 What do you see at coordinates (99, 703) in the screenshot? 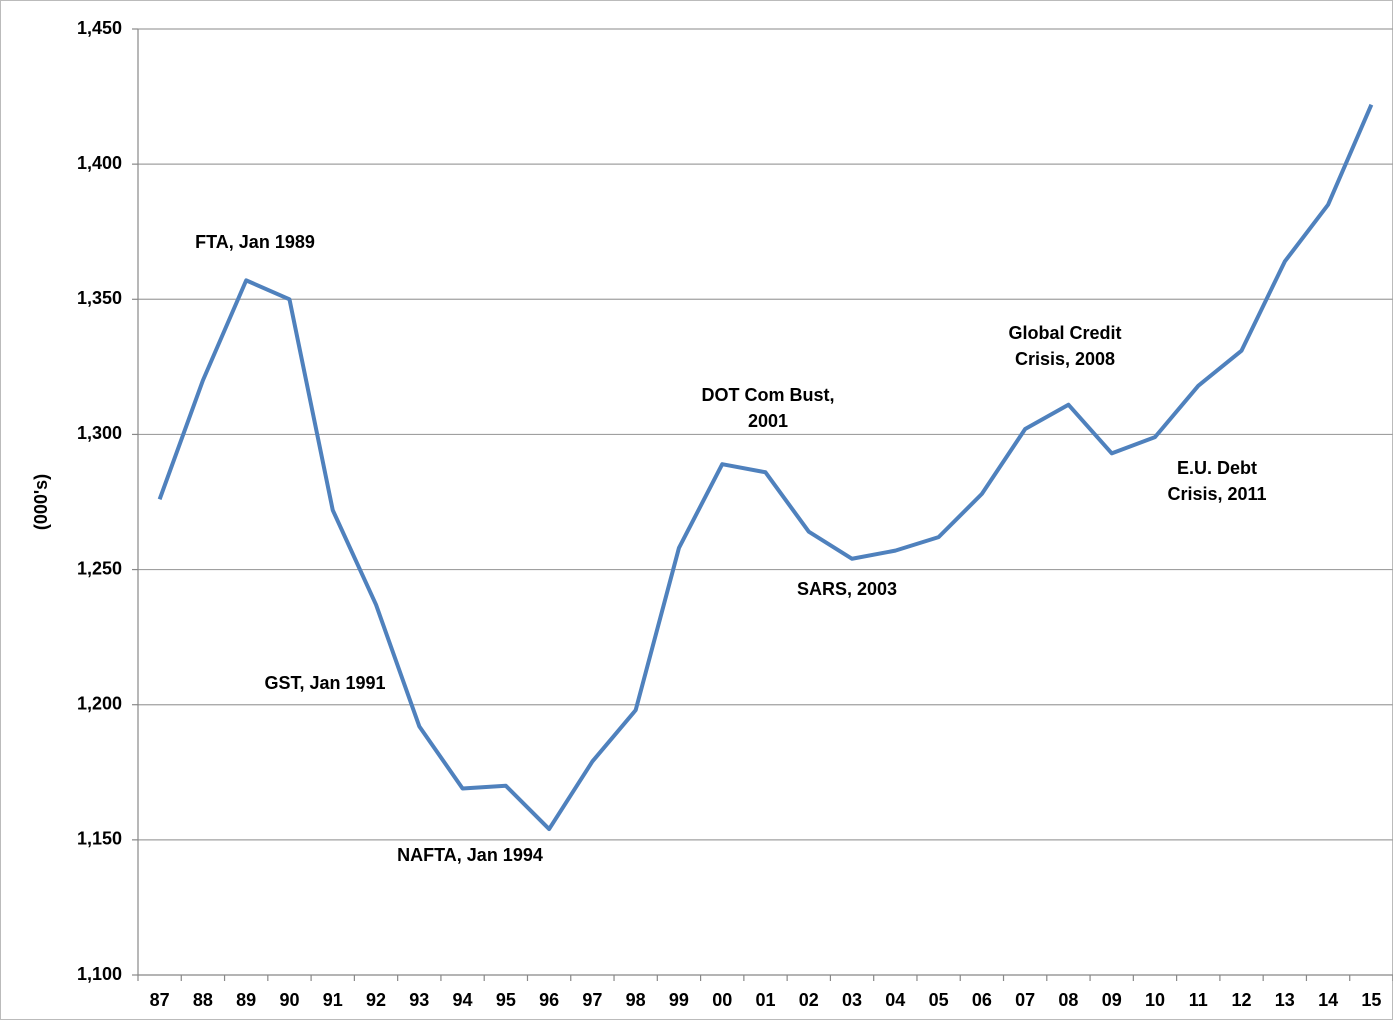
I see `y-tick-label: 1,200` at bounding box center [99, 703].